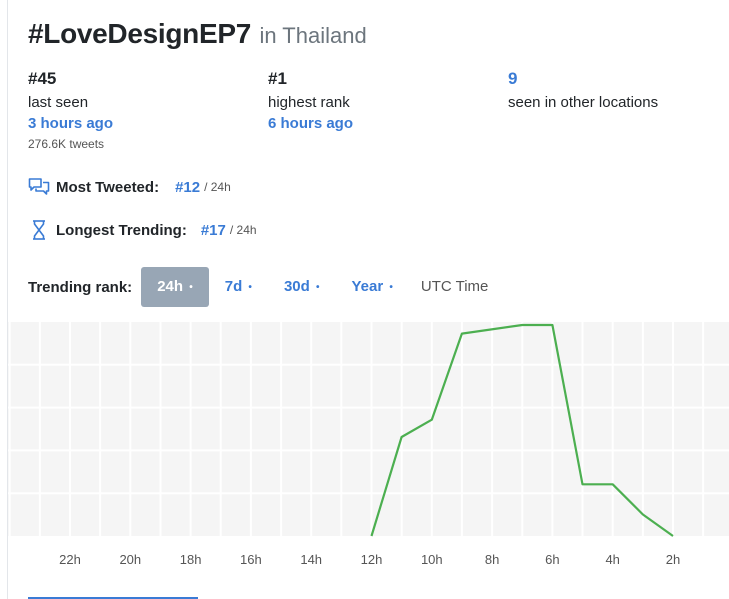 This screenshot has height=599, width=729. I want to click on other-locations-count: 9, so click(513, 78).